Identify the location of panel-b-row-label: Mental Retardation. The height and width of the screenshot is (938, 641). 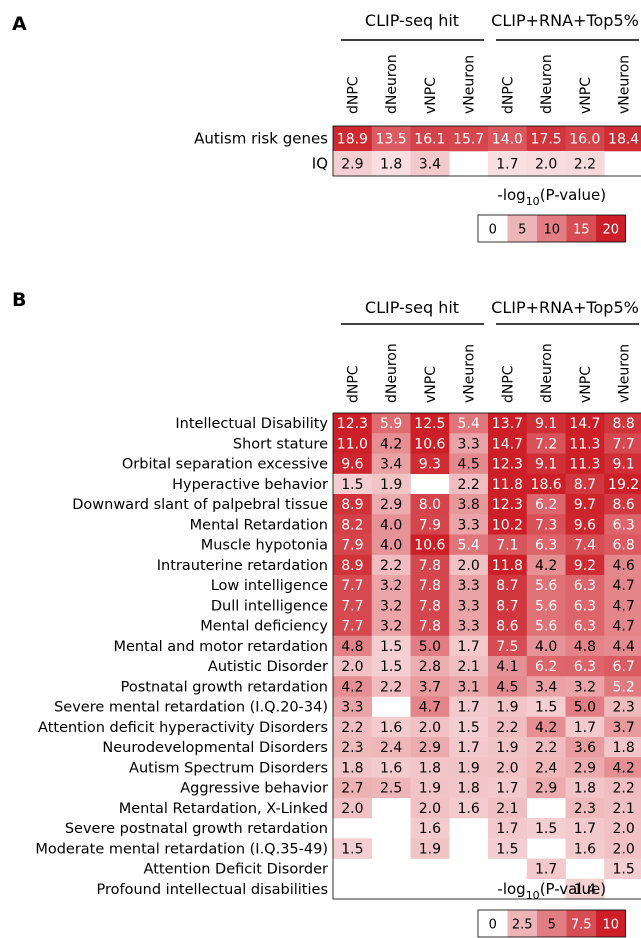
(259, 525).